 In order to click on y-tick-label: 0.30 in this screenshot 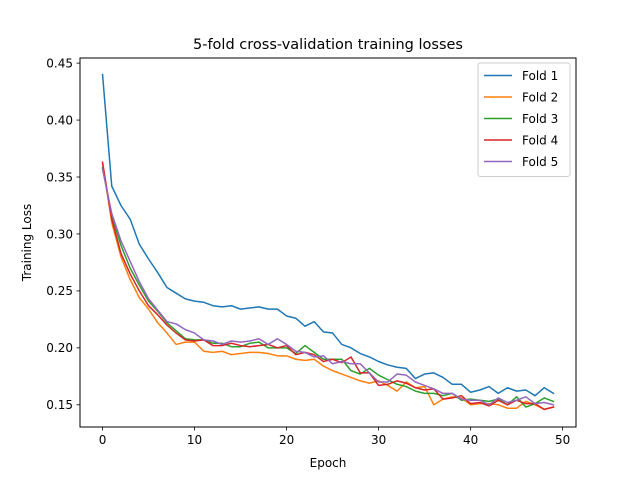, I will do `click(59, 234)`.